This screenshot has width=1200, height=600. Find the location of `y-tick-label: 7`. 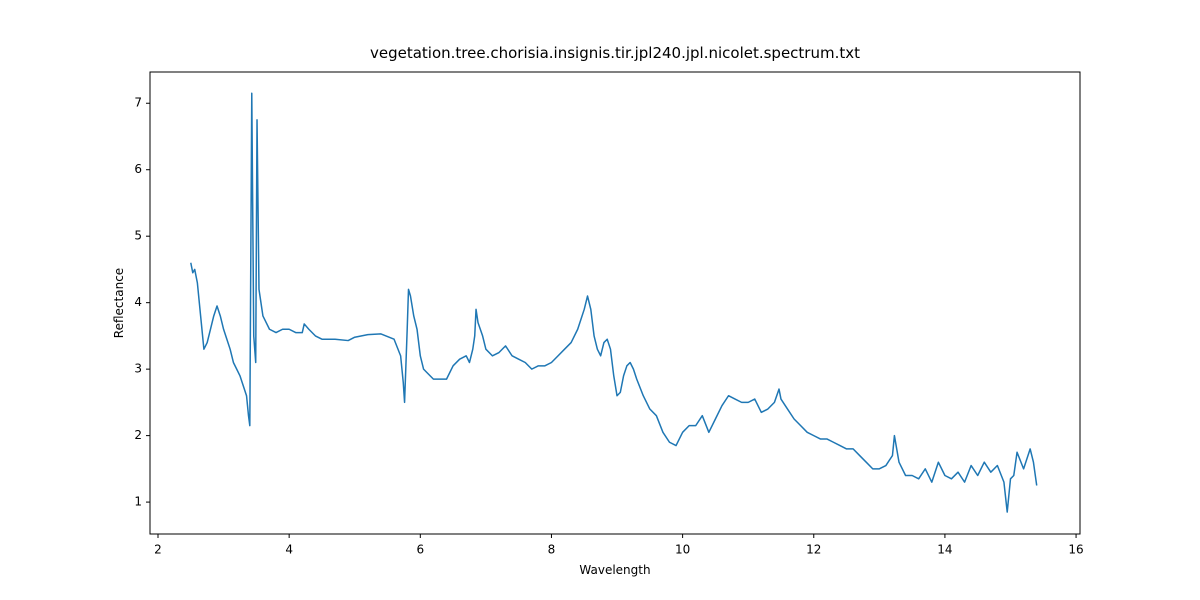

y-tick-label: 7 is located at coordinates (138, 103).